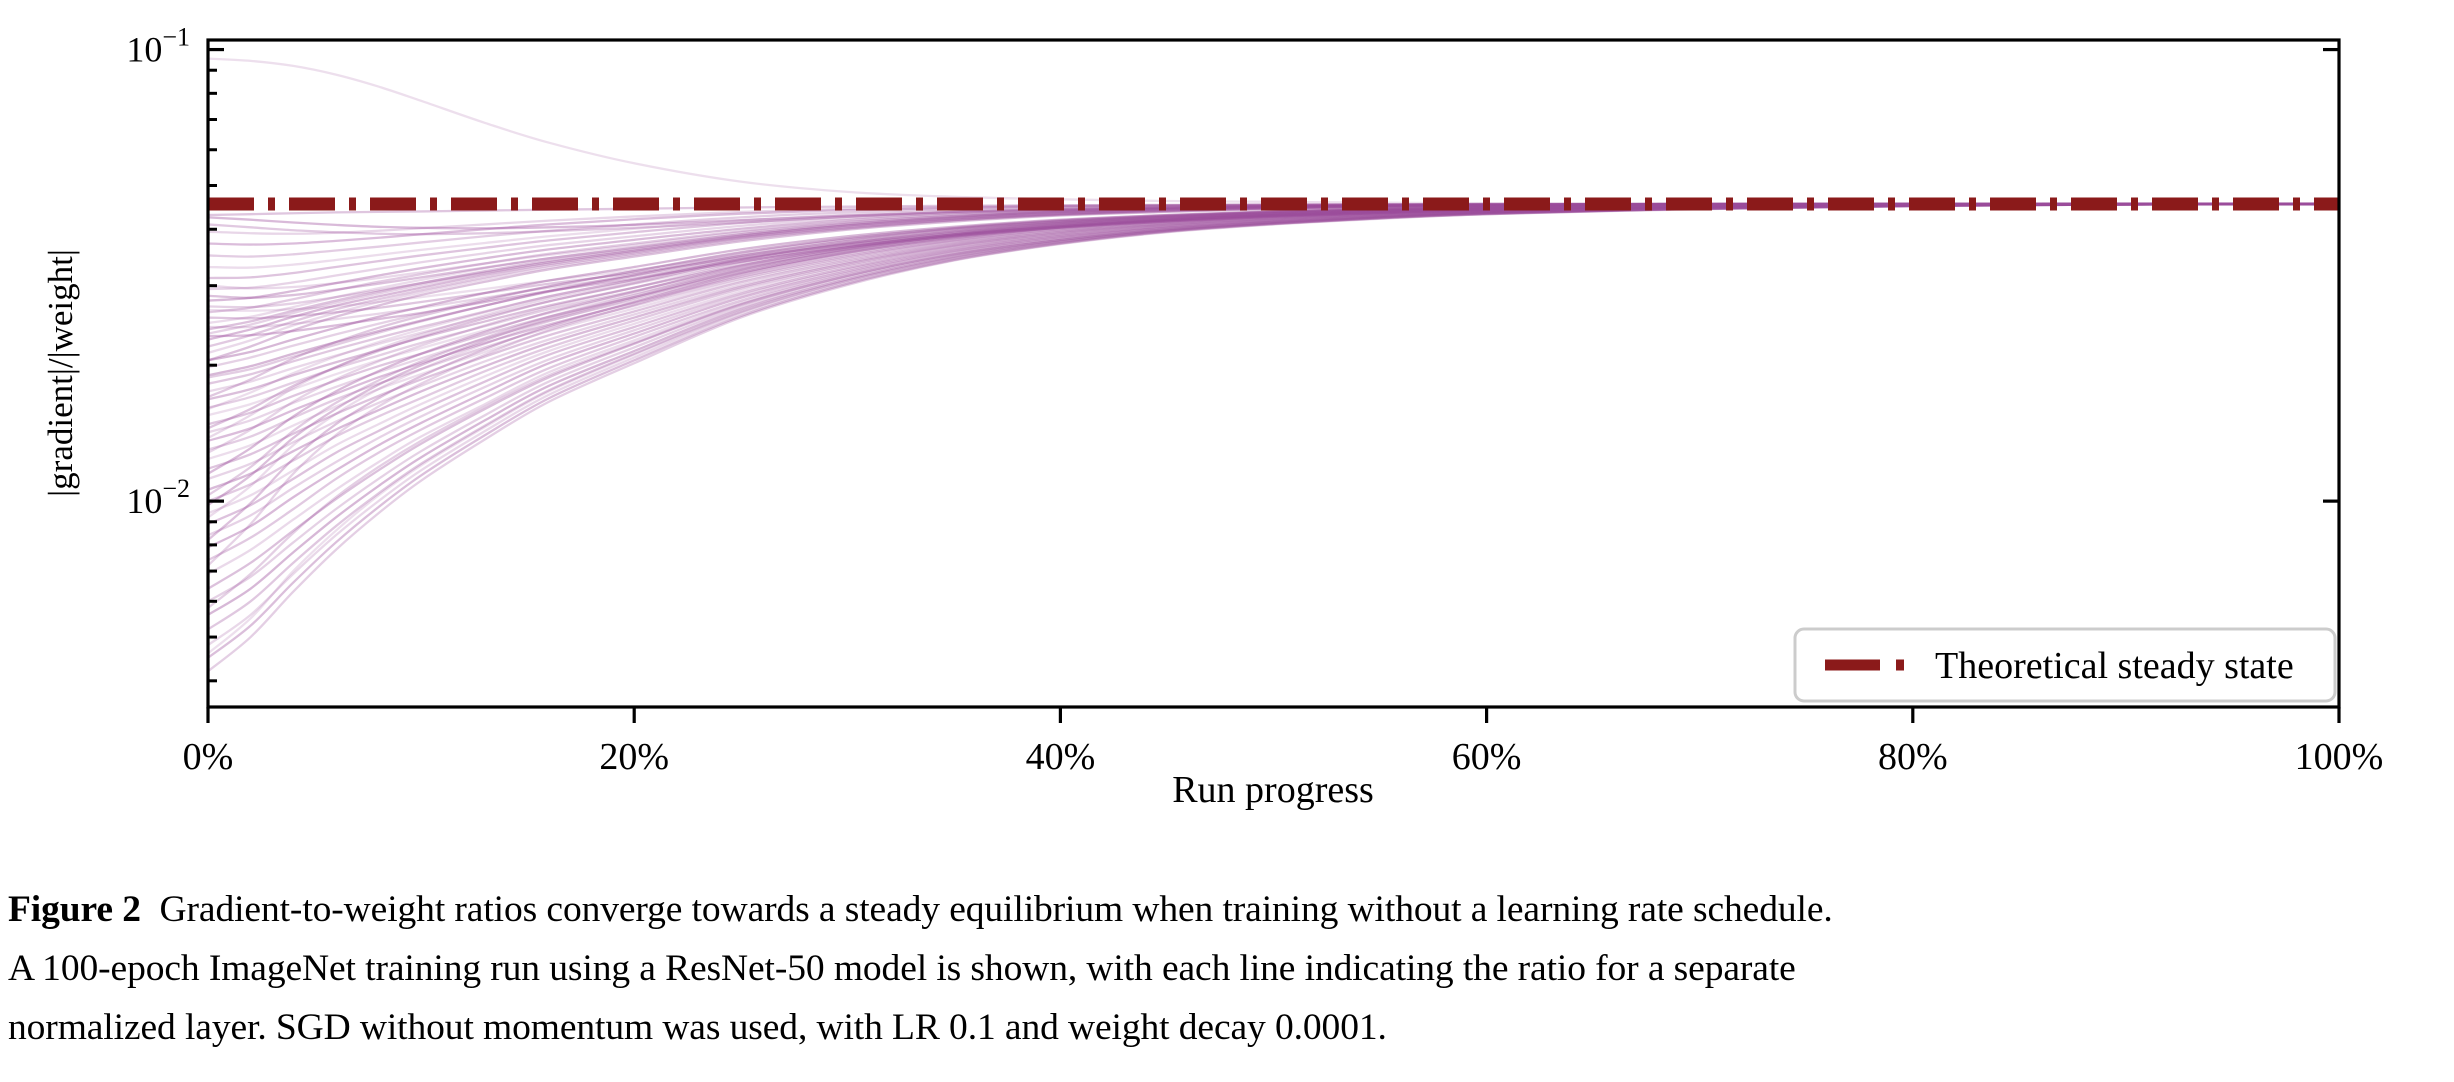 The image size is (2454, 1082). What do you see at coordinates (1273, 790) in the screenshot?
I see `x-axis-label: Run progress` at bounding box center [1273, 790].